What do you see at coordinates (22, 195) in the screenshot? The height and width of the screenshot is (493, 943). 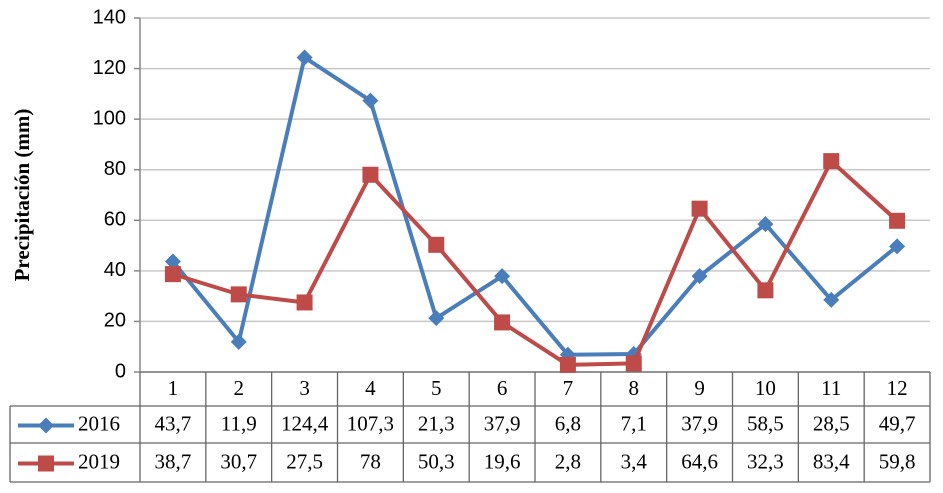 I see `y-axis-title: Precipitación (mm)` at bounding box center [22, 195].